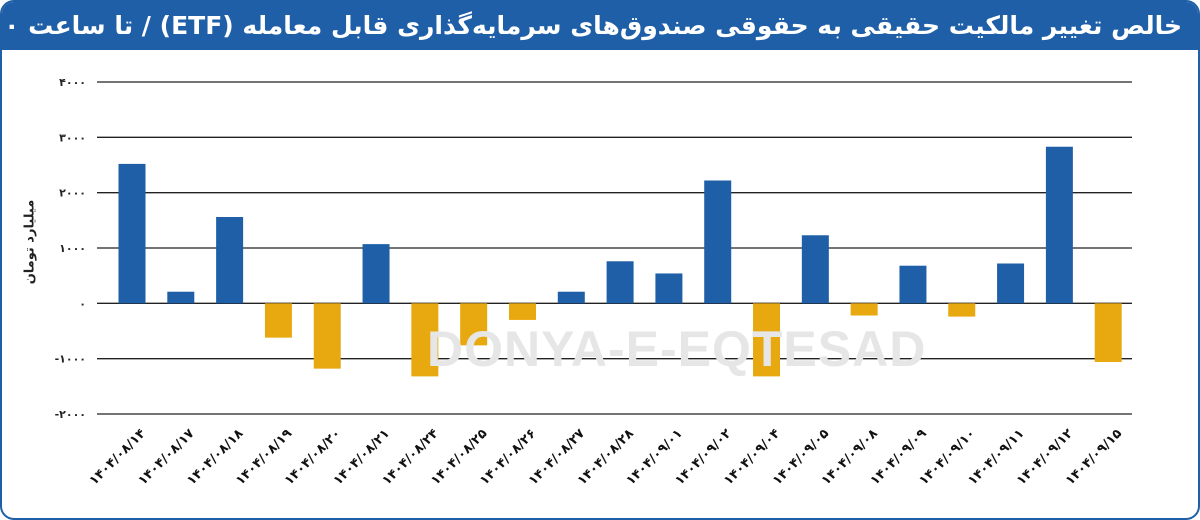  I want to click on y-tick-label: ۲۰۰۰, so click(72, 193).